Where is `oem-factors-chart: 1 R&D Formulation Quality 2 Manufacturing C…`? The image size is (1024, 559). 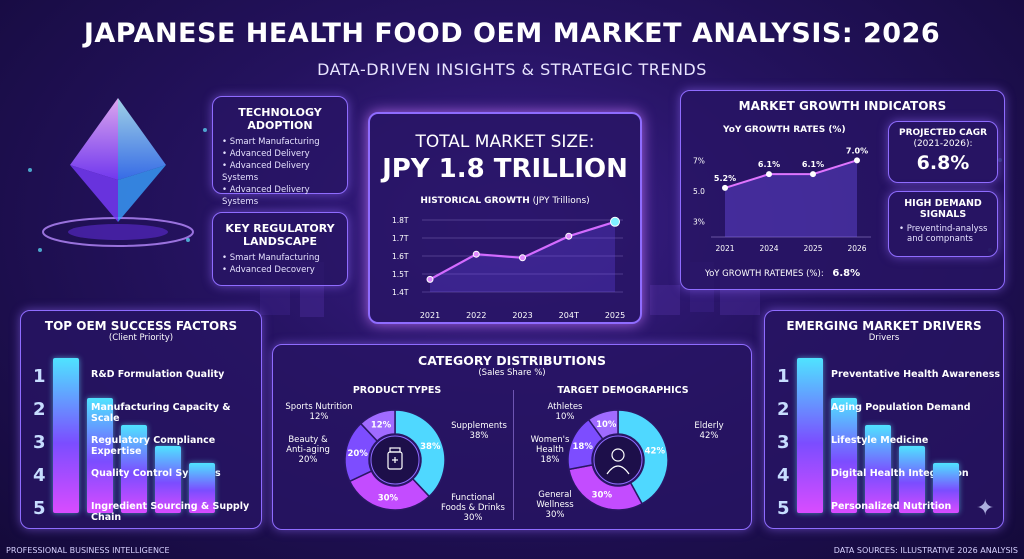 oem-factors-chart: 1 R&D Formulation Quality 2 Manufacturing C… is located at coordinates (141, 419).